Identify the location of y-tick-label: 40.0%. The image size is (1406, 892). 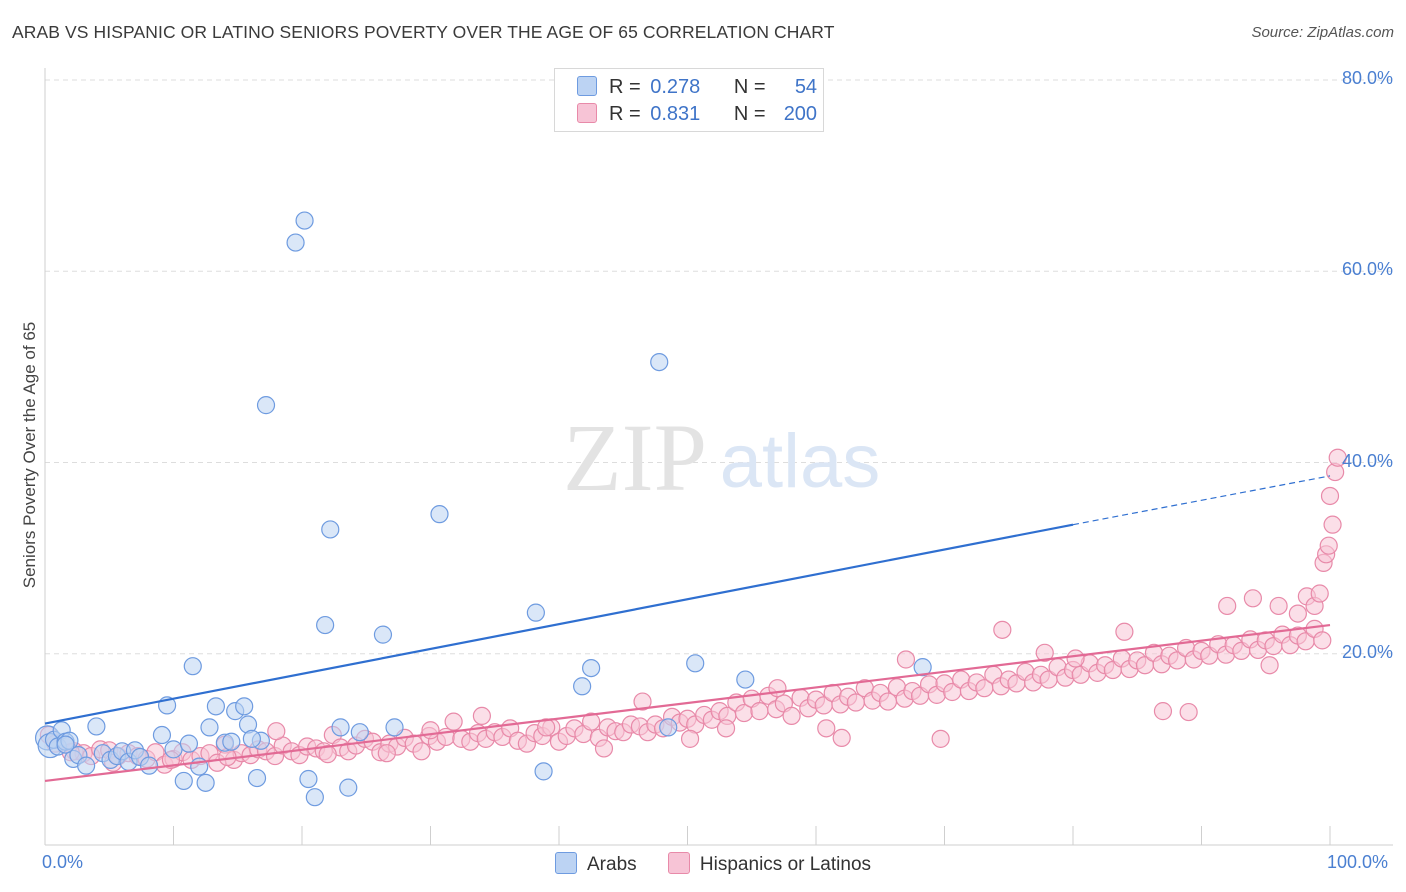
(1367, 460).